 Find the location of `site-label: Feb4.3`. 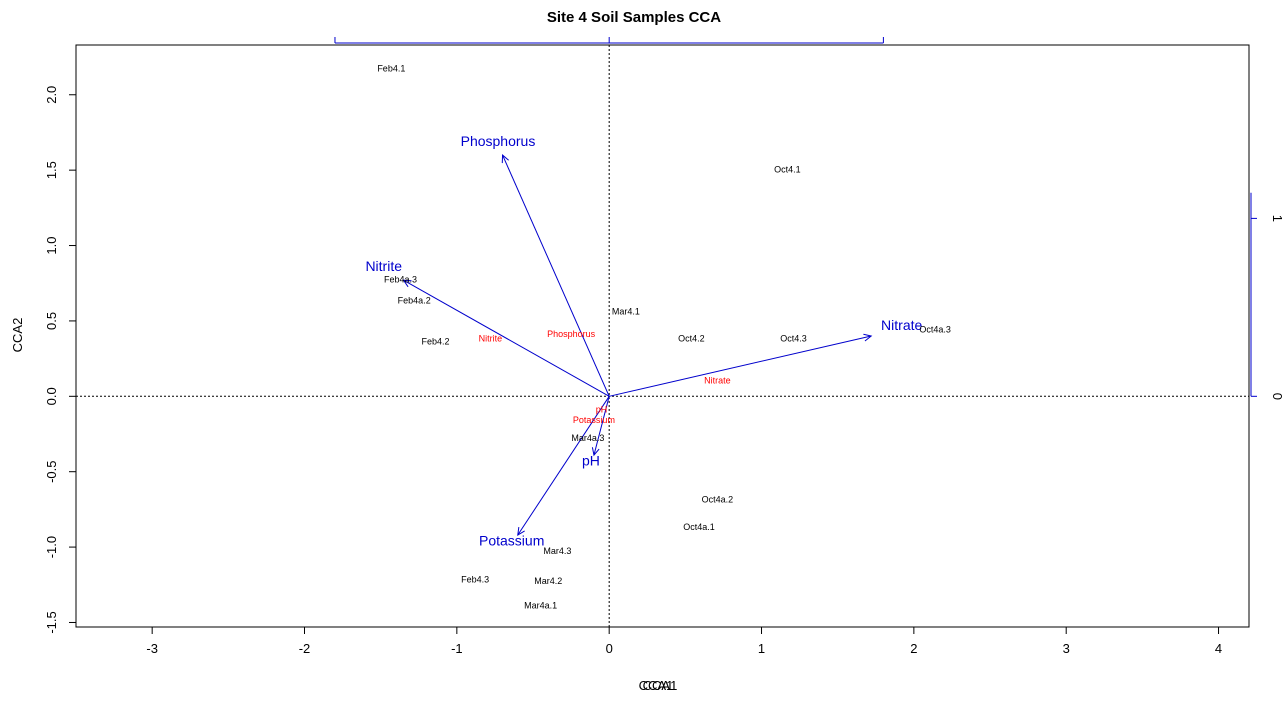

site-label: Feb4.3 is located at coordinates (475, 580).